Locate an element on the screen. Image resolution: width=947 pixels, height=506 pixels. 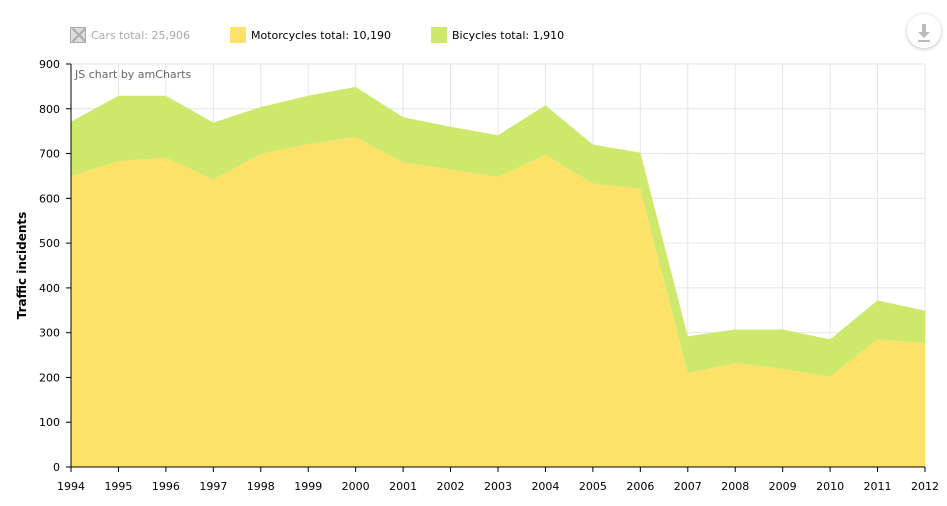
x-tick-label: 1996 is located at coordinates (166, 486).